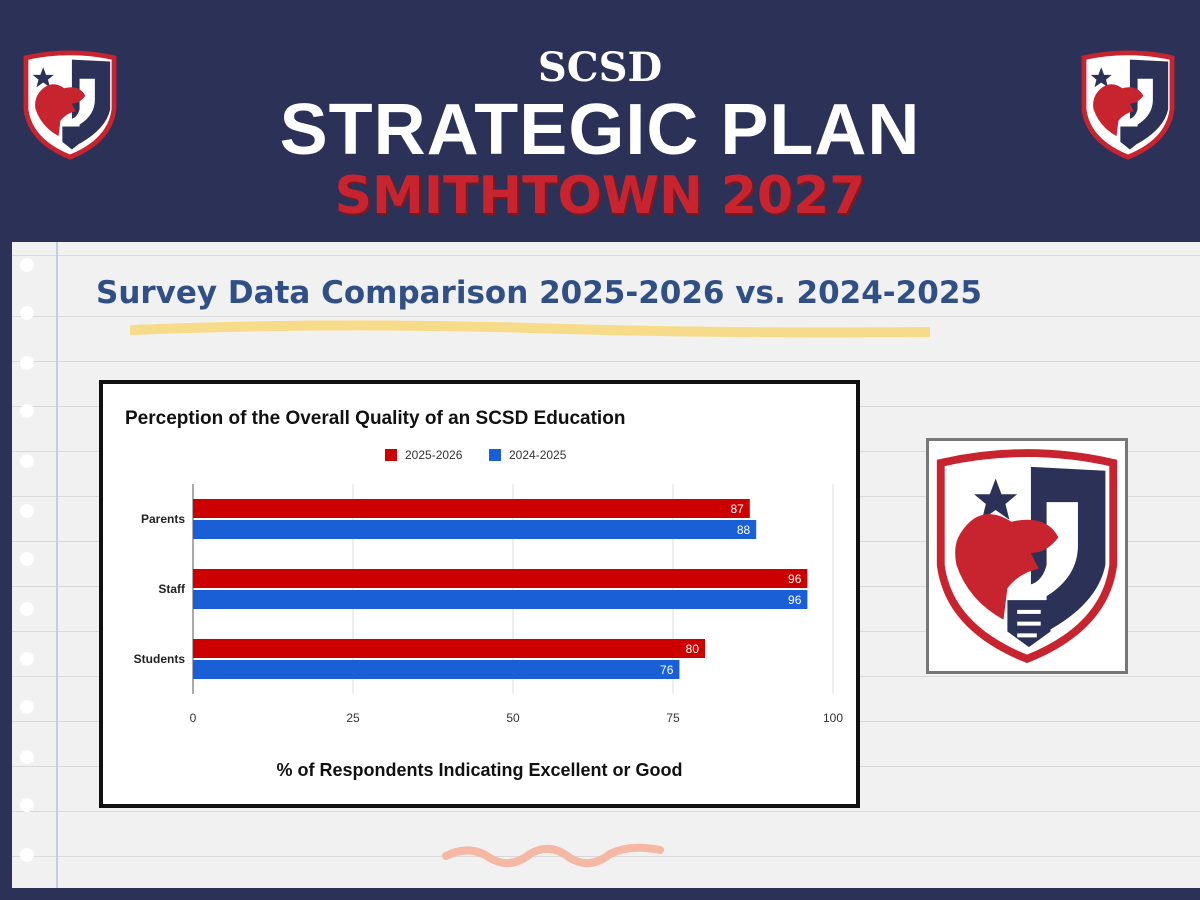 The image size is (1200, 900). Describe the element at coordinates (600, 130) in the screenshot. I see `header-strategic-plan: STRATEGIC PLAN` at that location.